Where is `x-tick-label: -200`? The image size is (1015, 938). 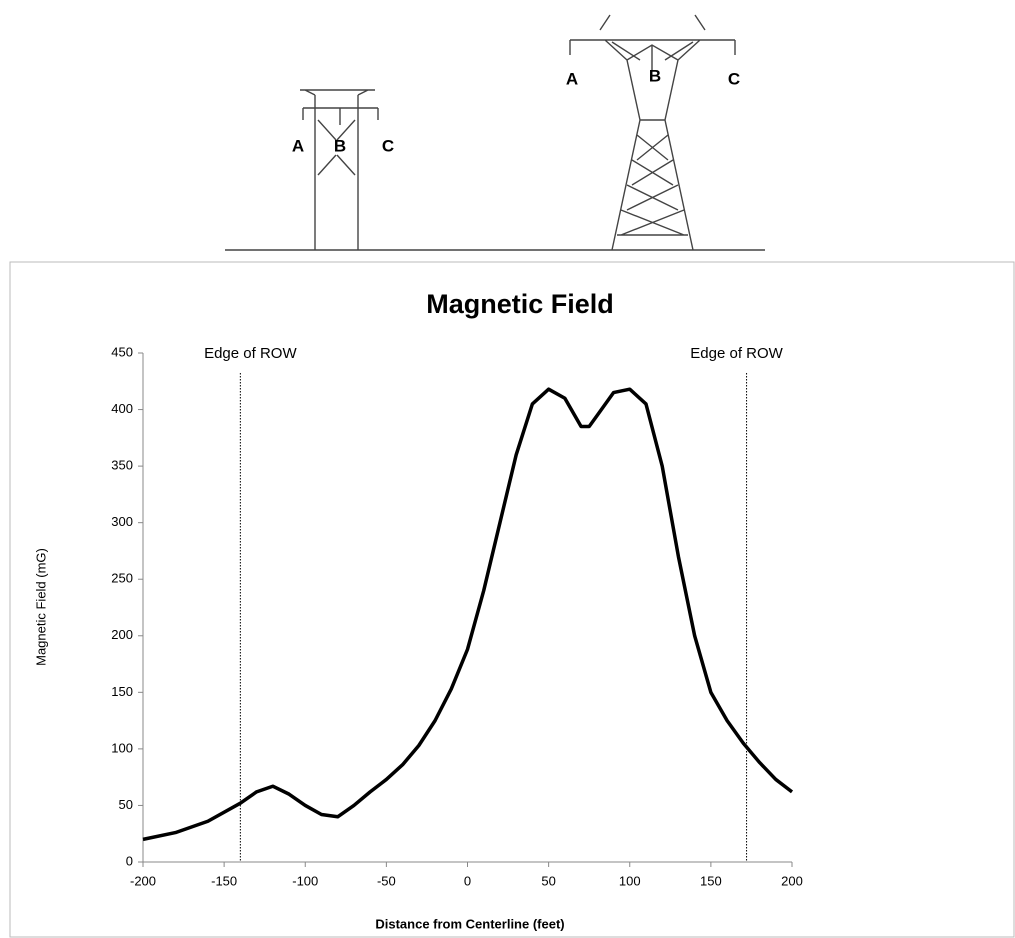 x-tick-label: -200 is located at coordinates (143, 880).